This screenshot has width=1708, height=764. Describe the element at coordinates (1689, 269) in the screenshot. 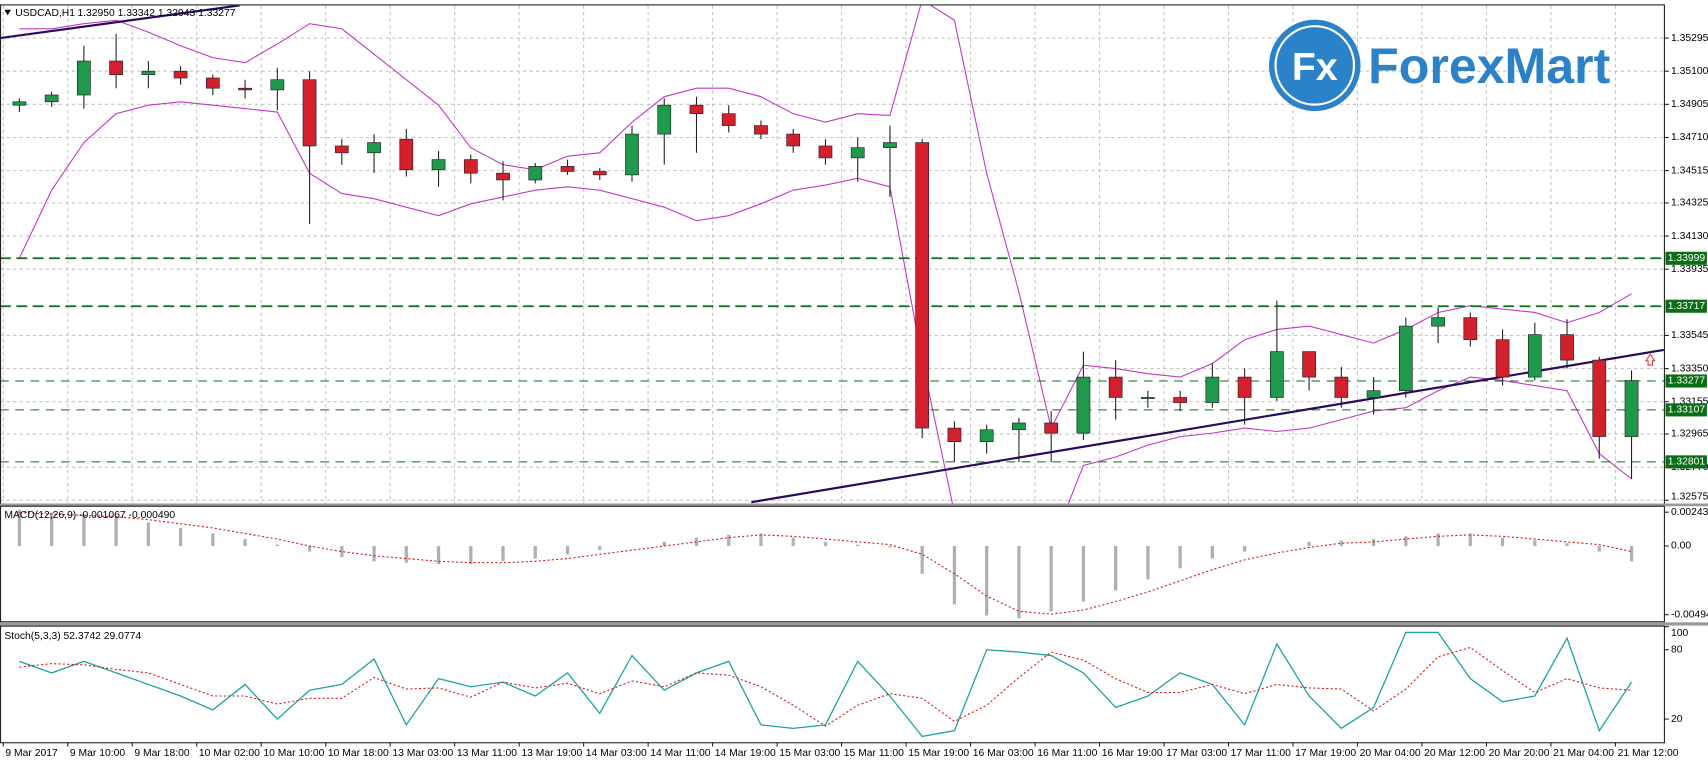

I see `y-tick-label: 1.33935` at that location.